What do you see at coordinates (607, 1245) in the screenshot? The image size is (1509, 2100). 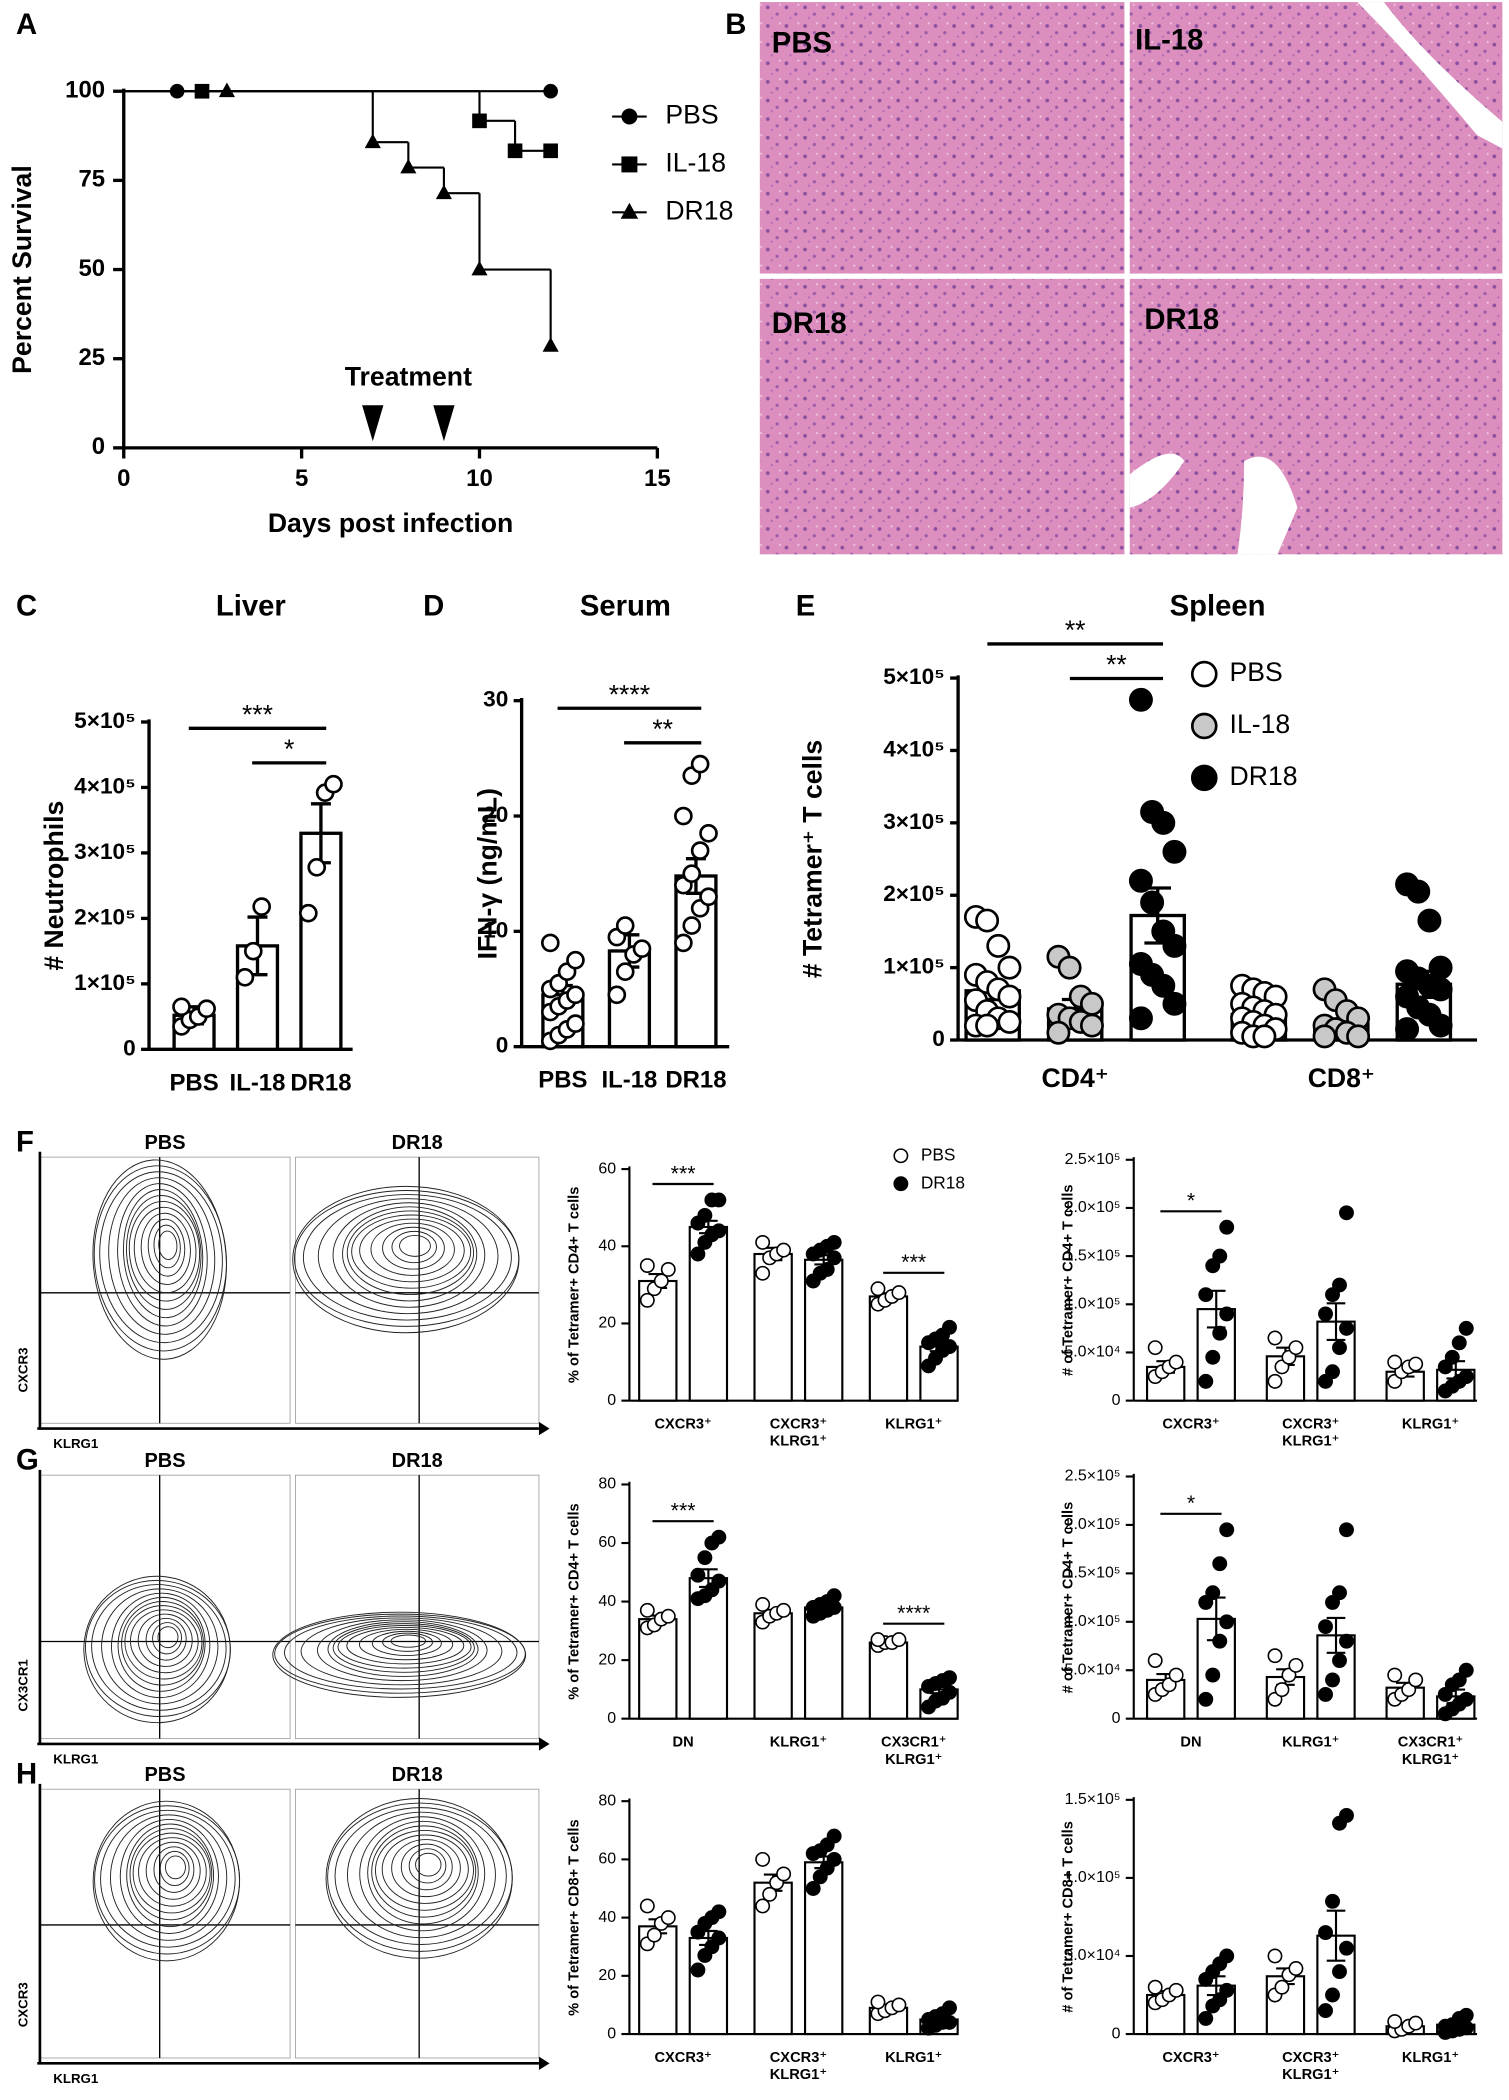 I see `y-tick-label: 40` at bounding box center [607, 1245].